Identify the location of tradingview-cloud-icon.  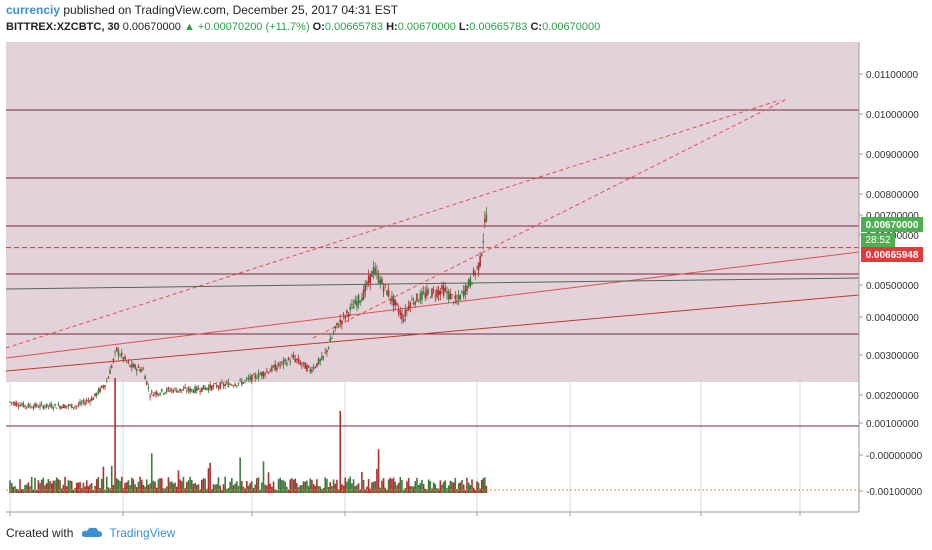
(92, 532).